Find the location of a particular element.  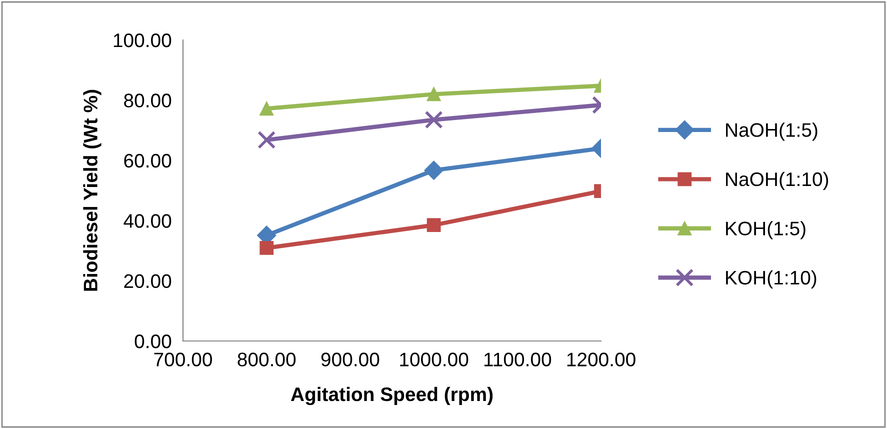

y-tick-label: 40.00 is located at coordinates (148, 221).